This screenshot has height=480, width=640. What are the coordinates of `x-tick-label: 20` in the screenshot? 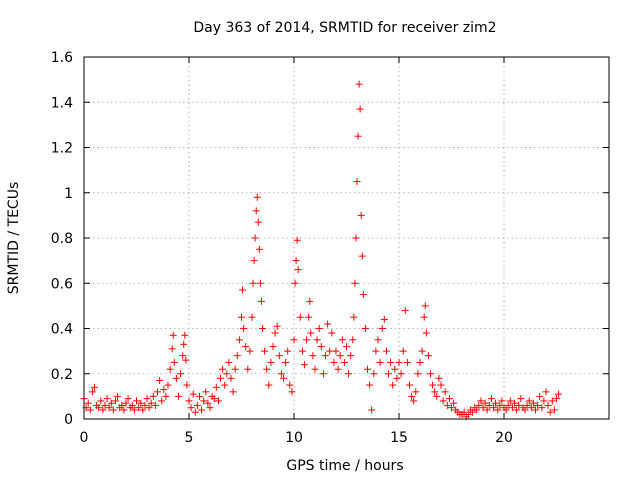 It's located at (504, 438).